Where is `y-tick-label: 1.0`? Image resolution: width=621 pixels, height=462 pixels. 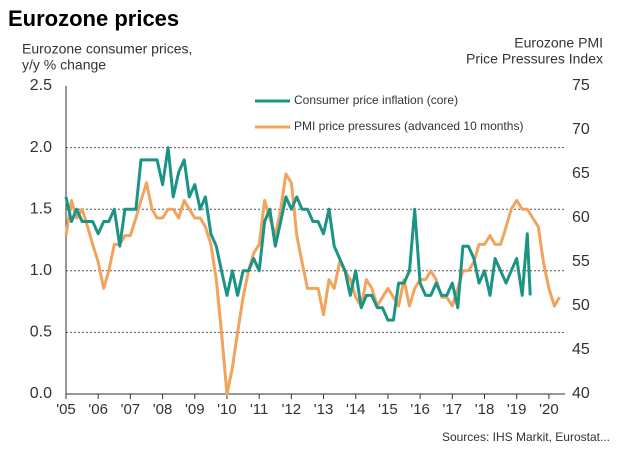 y-tick-label: 1.0 is located at coordinates (41, 270).